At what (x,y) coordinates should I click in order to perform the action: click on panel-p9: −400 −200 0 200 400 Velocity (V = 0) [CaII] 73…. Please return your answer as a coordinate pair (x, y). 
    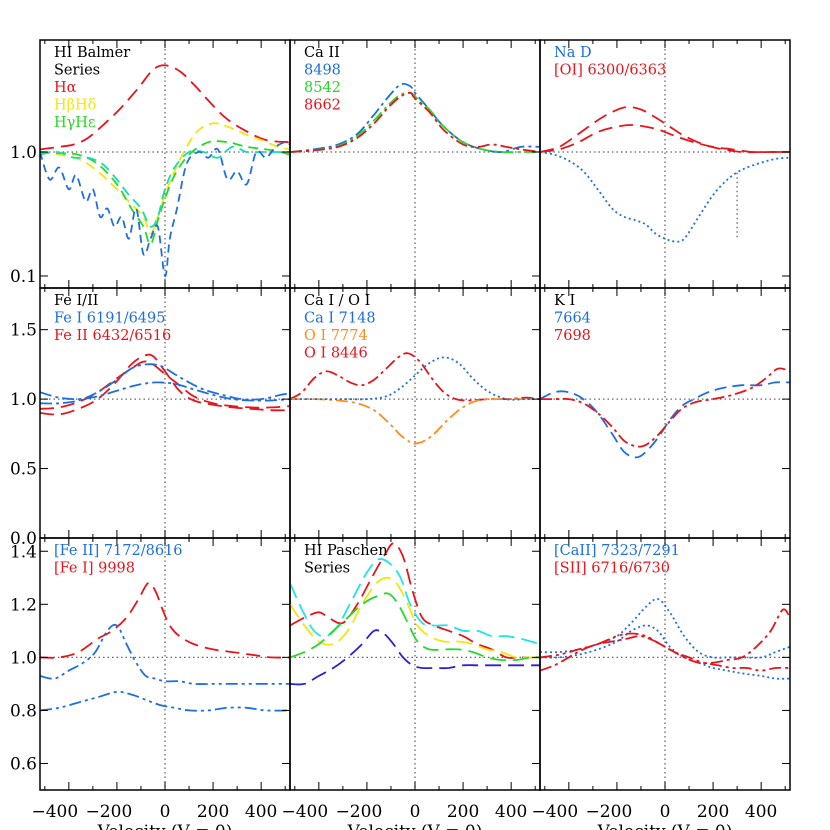
    Looking at the image, I should click on (661, 683).